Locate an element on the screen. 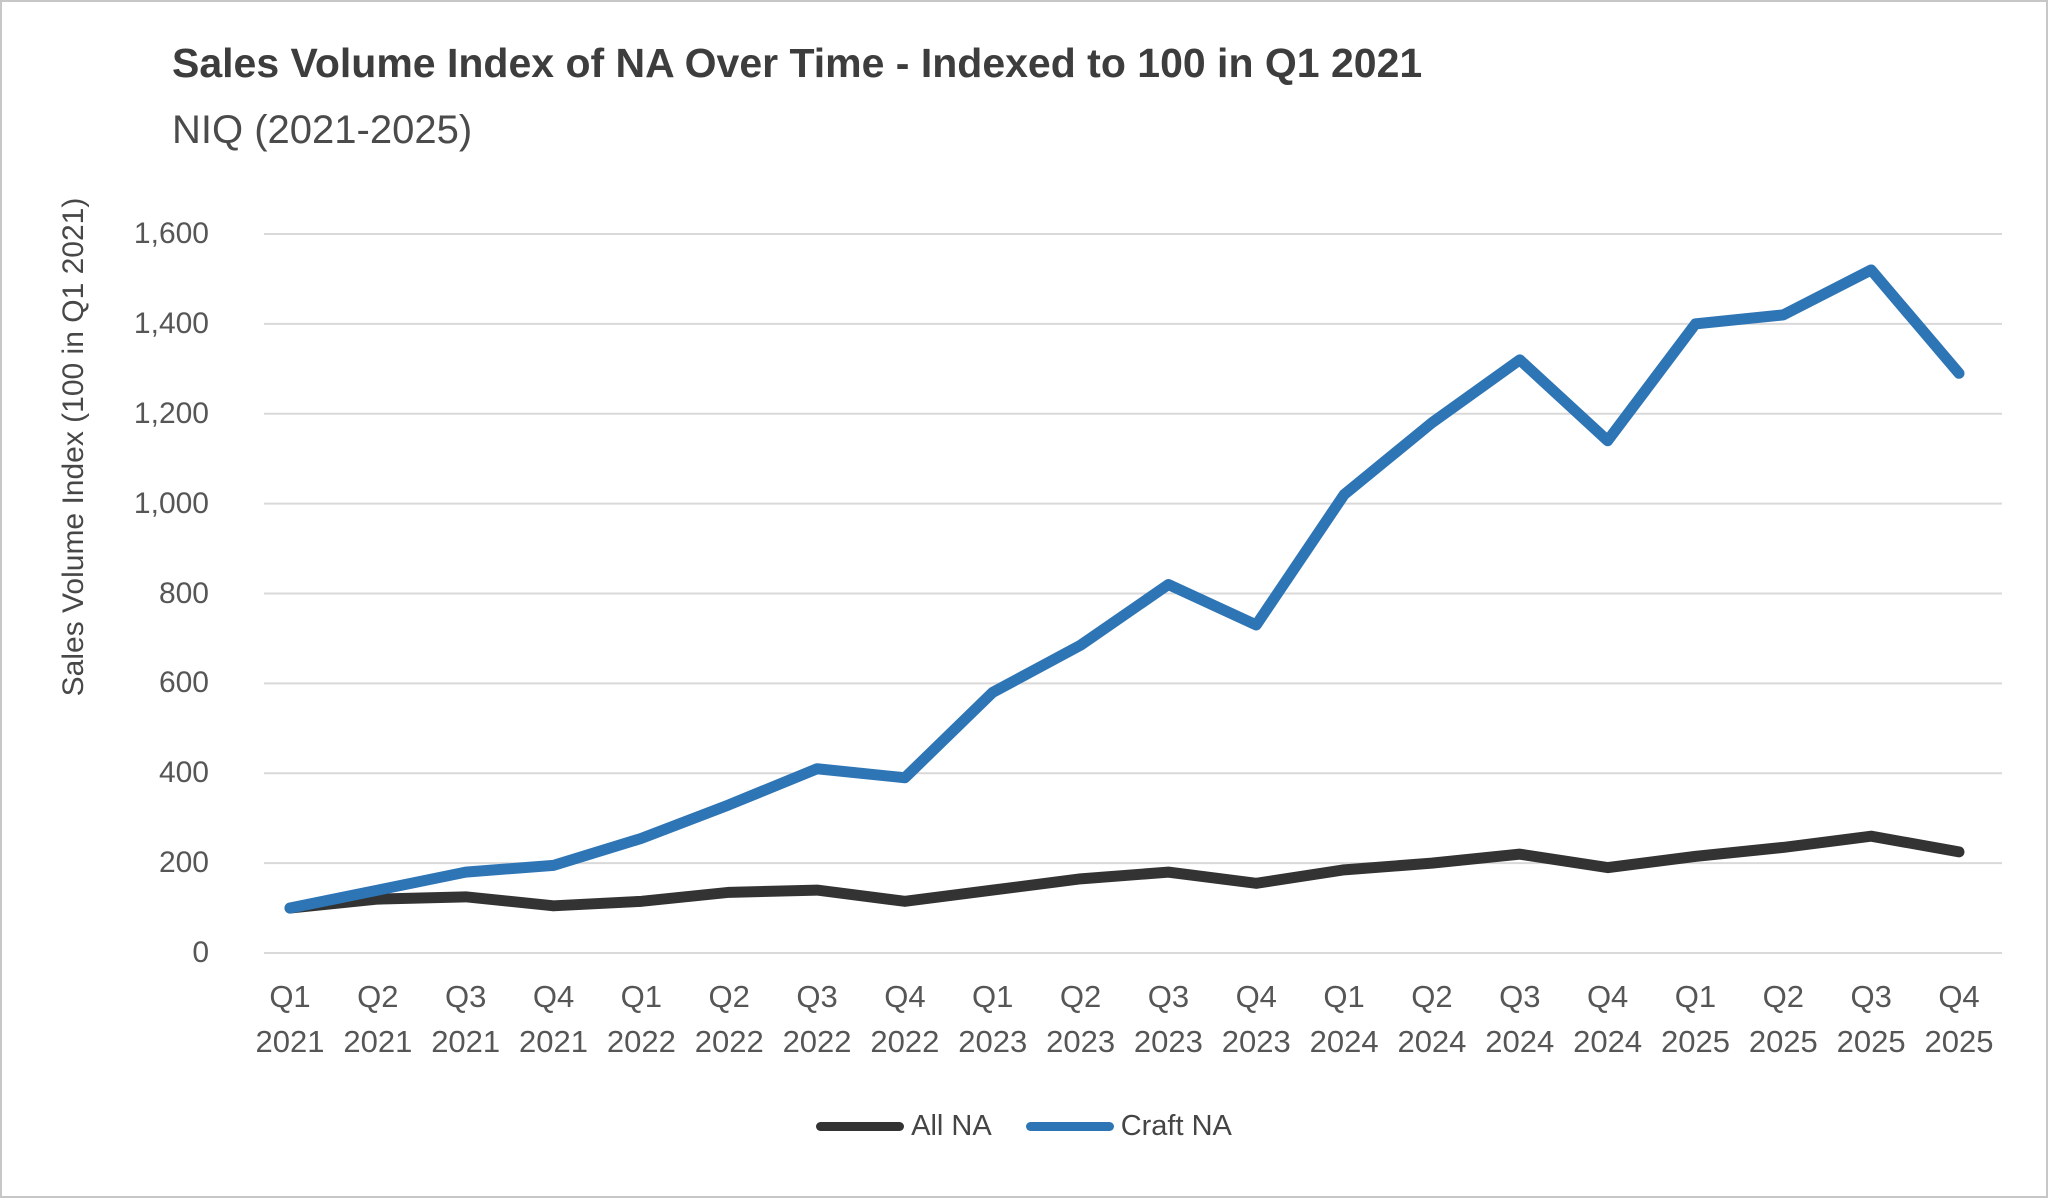  x-tick-label: Q2 2025 is located at coordinates (1783, 1019).